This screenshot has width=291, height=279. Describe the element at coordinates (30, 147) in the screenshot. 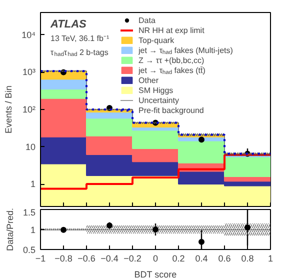

I see `y-tick-label: 10` at that location.